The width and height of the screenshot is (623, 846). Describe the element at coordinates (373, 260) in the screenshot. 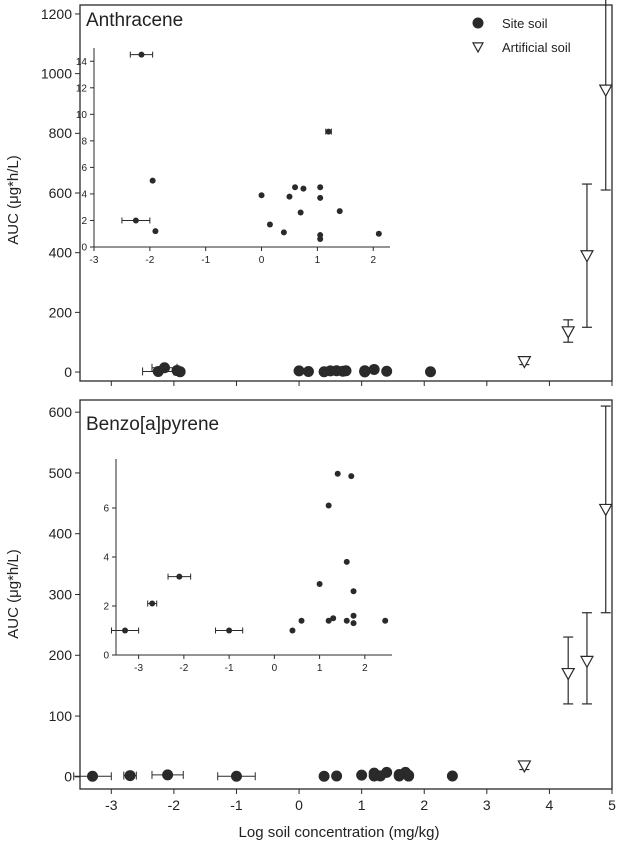

I see `anthracene-inset-x-tick-label: 2` at that location.